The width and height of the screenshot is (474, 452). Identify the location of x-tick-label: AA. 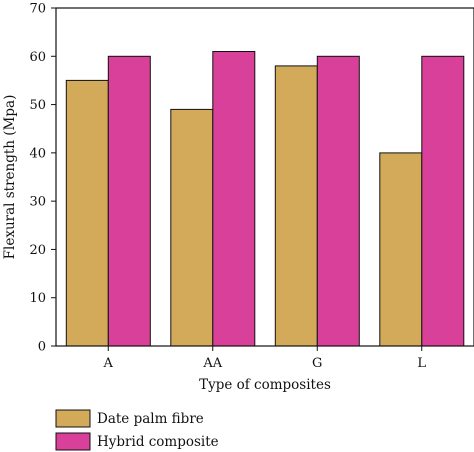
(212, 363).